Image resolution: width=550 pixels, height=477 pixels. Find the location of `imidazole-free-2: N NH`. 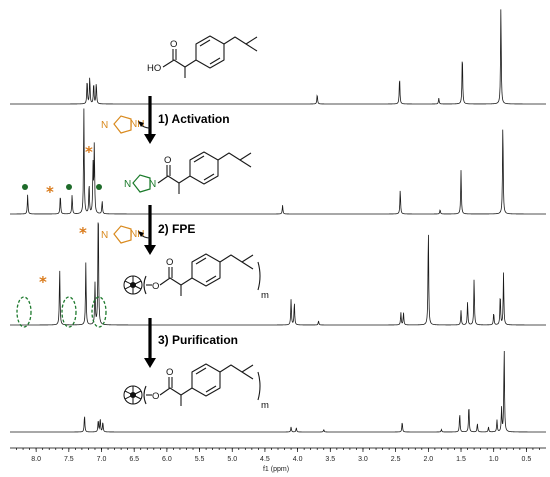

imidazole-free-2: N NH is located at coordinates (126, 234).